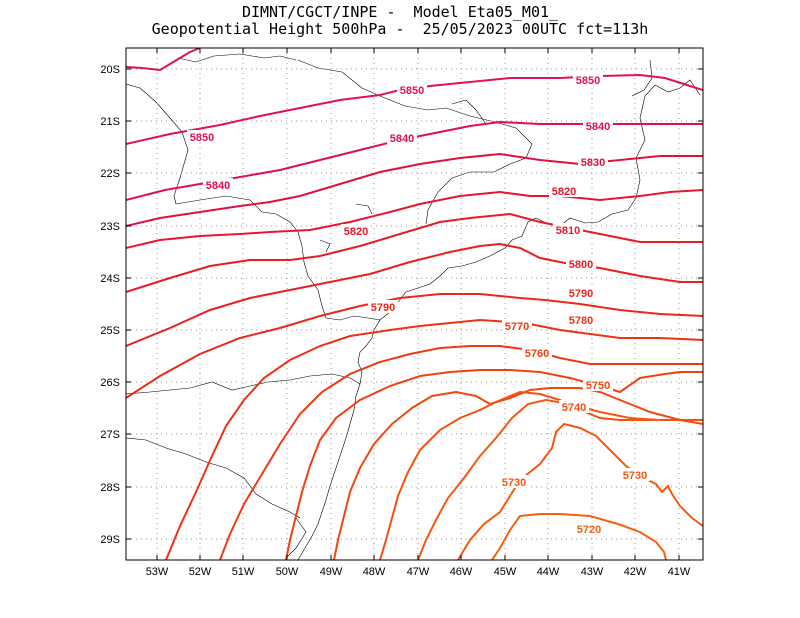 The height and width of the screenshot is (618, 800). What do you see at coordinates (110, 227) in the screenshot?
I see `lat-tick-label: 23S` at bounding box center [110, 227].